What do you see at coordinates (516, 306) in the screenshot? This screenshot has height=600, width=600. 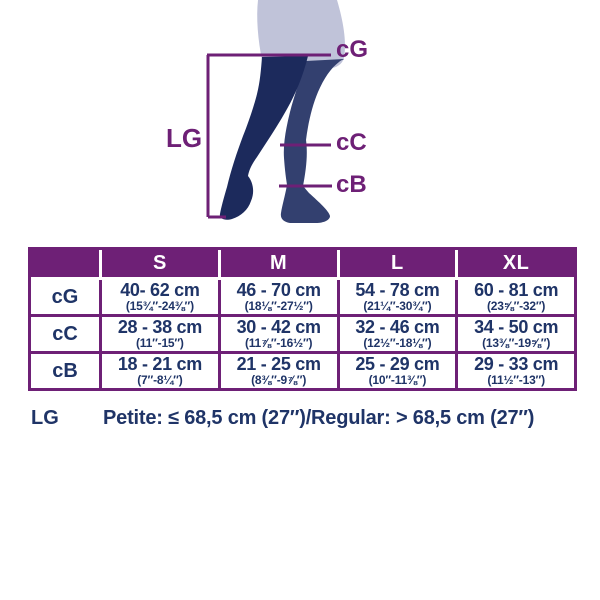 I see `inch-range: (23⅝″-32″)` at bounding box center [516, 306].